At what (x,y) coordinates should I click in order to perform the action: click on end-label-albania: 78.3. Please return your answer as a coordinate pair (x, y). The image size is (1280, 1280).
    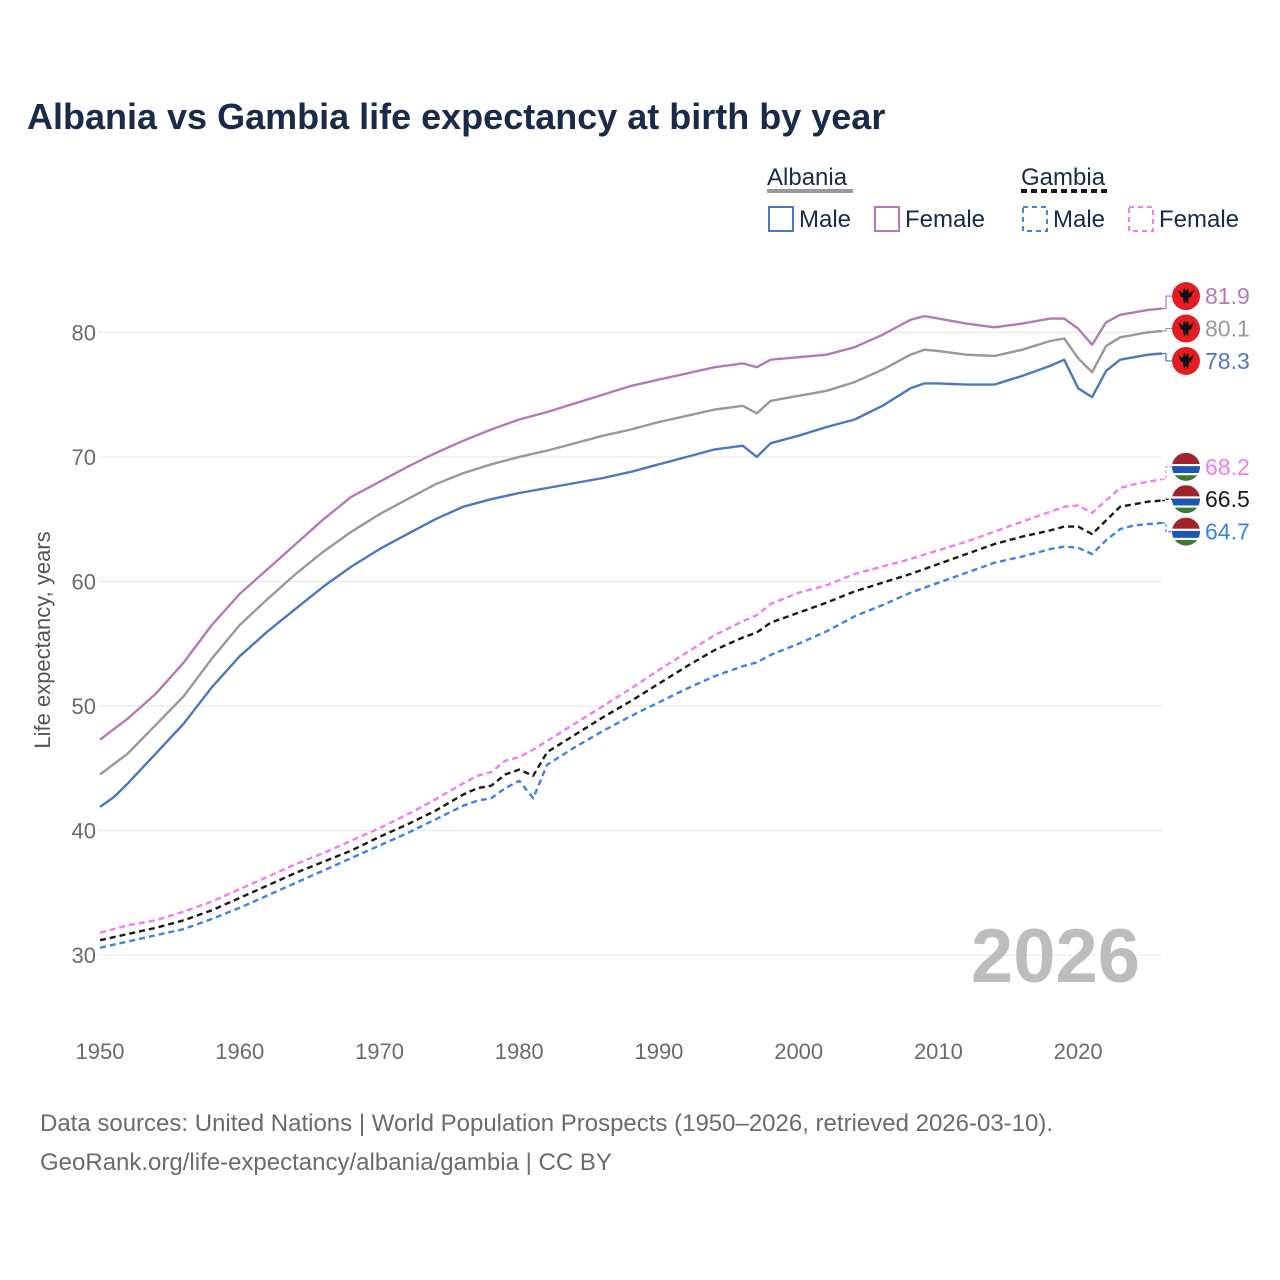
    Looking at the image, I should click on (1206, 360).